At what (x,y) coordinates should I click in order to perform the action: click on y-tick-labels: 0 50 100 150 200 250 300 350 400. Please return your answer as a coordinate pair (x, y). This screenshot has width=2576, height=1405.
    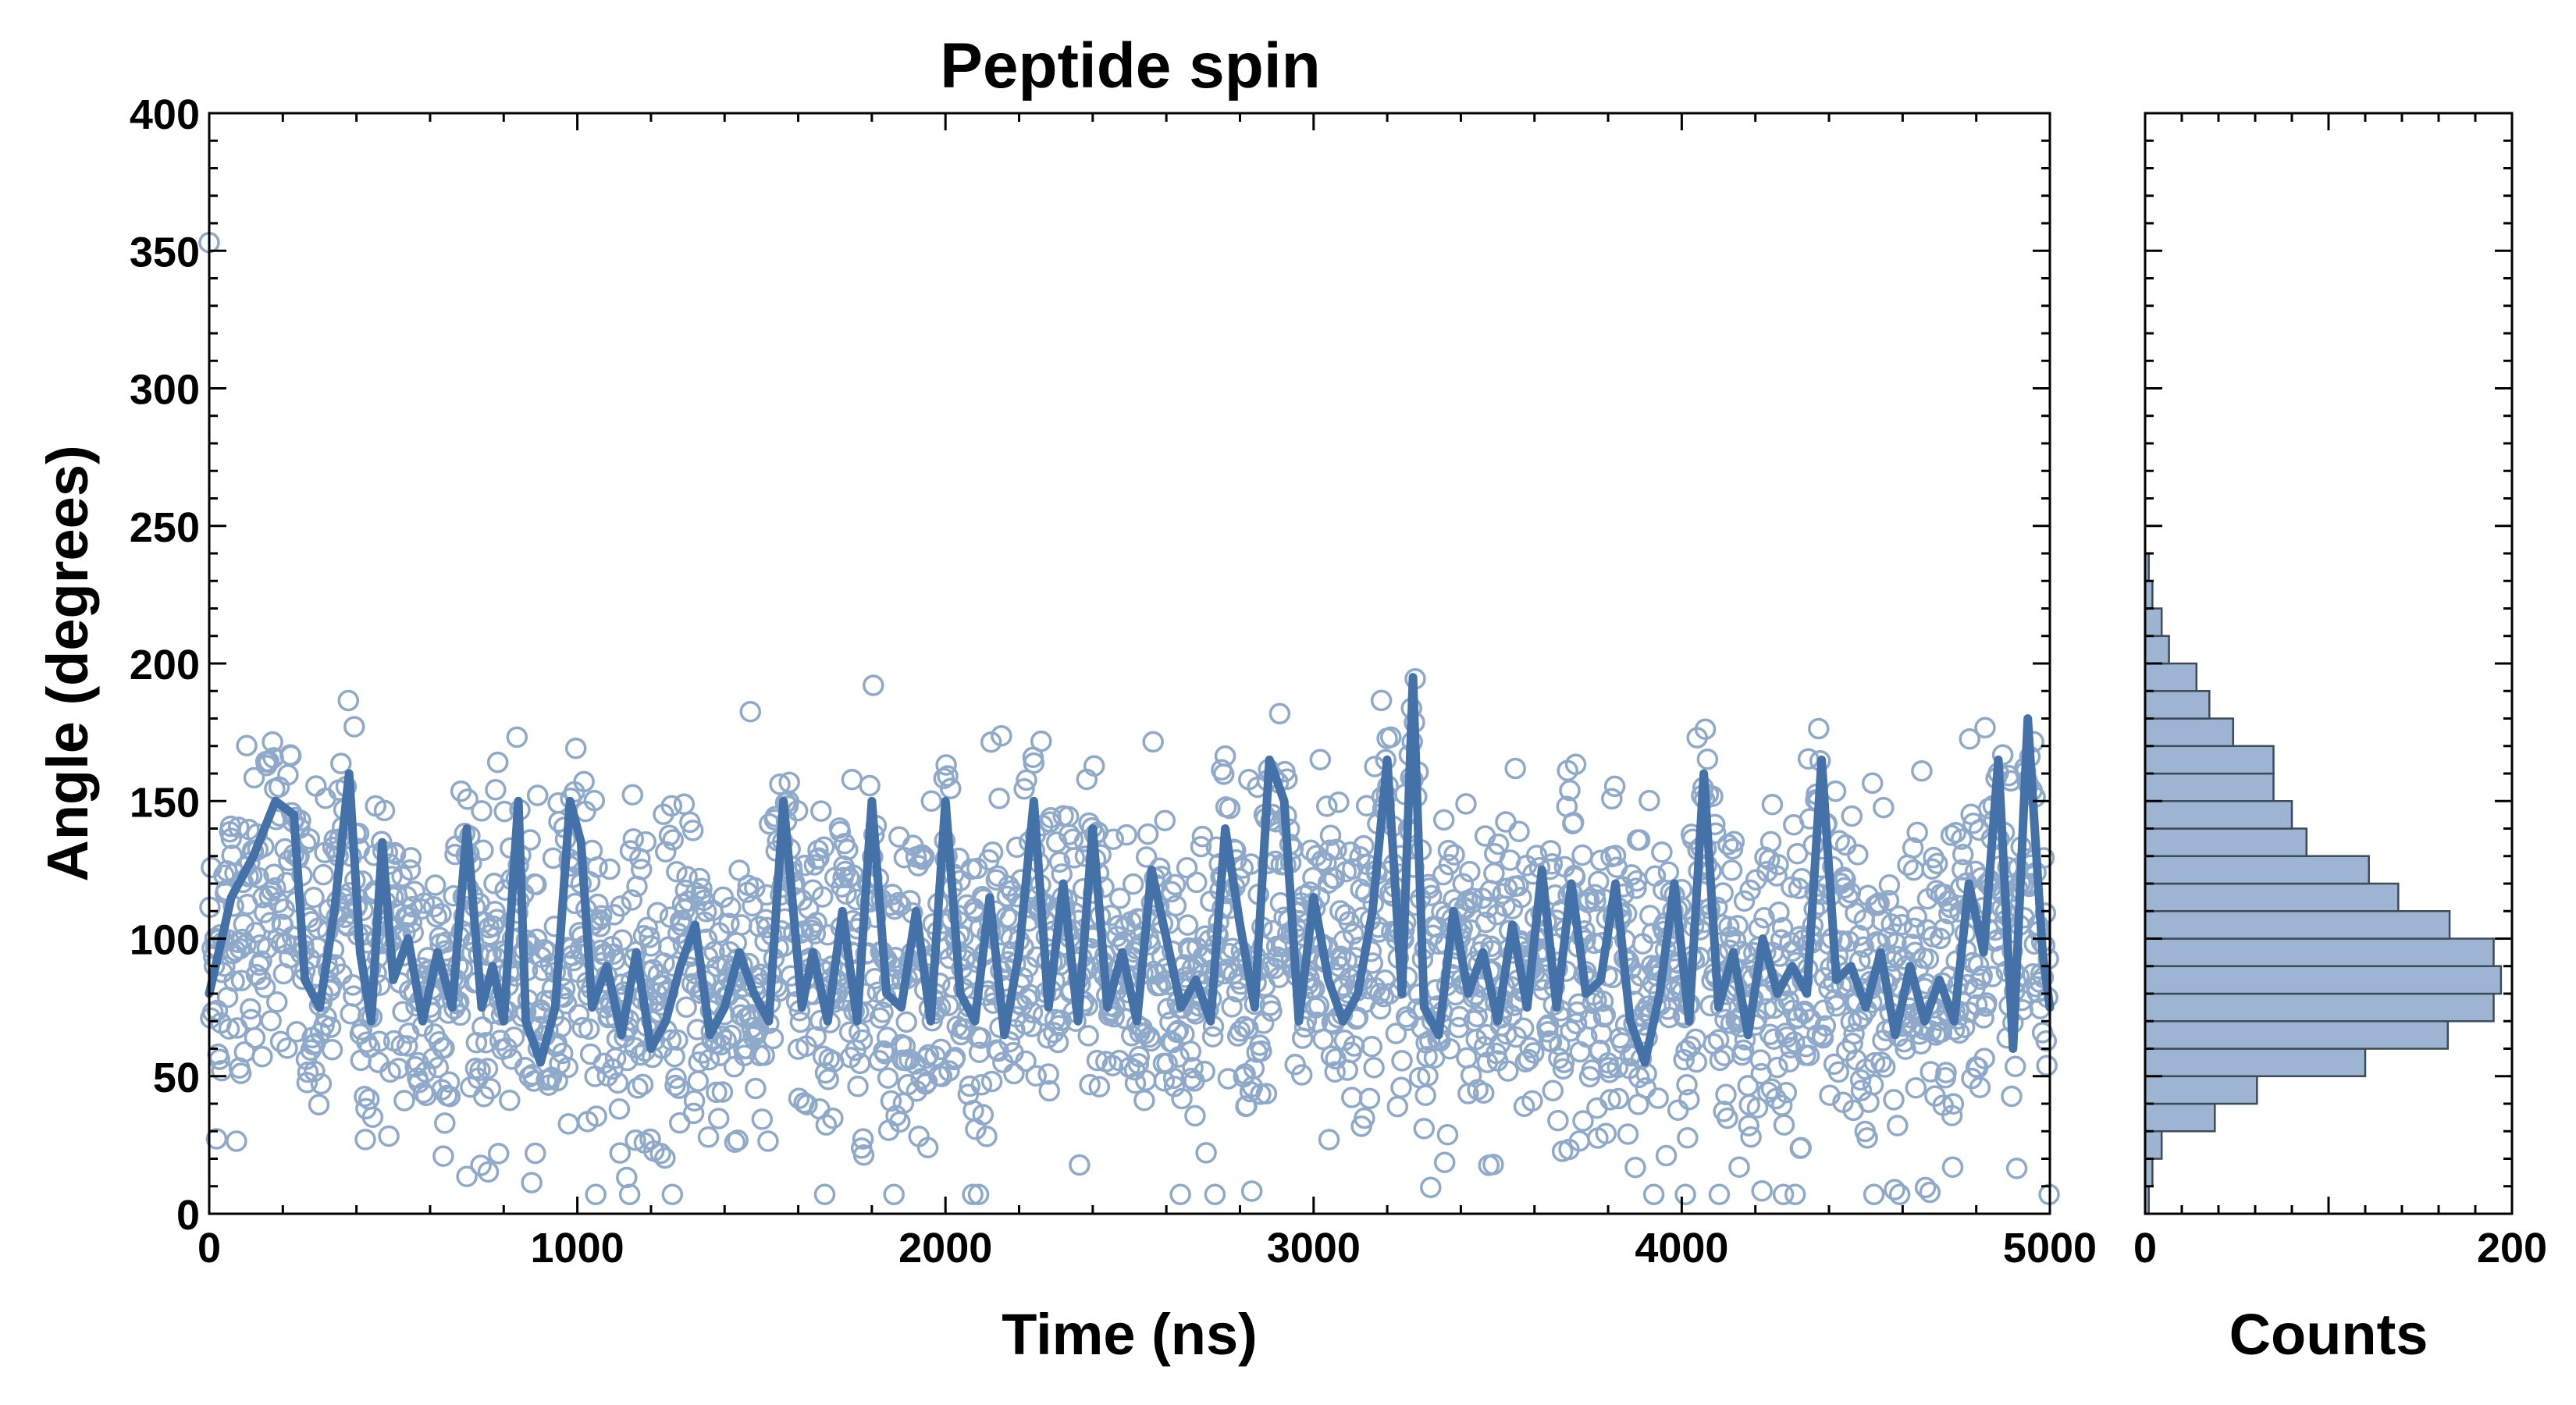
    Looking at the image, I should click on (165, 665).